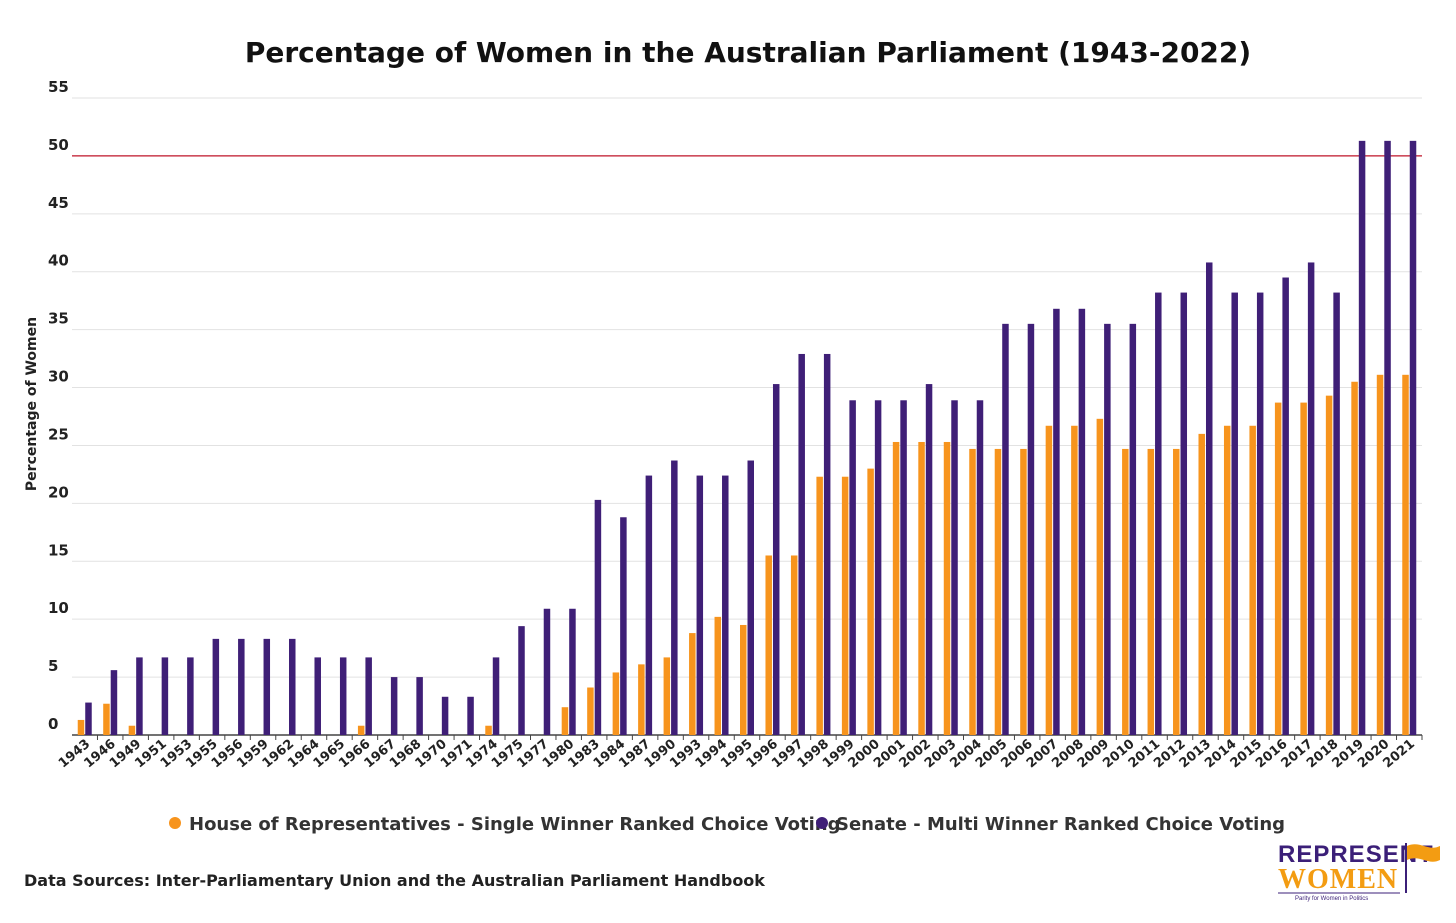 This screenshot has width=1456, height=923. Describe the element at coordinates (58, 203) in the screenshot. I see `y-tick-label: 45` at that location.